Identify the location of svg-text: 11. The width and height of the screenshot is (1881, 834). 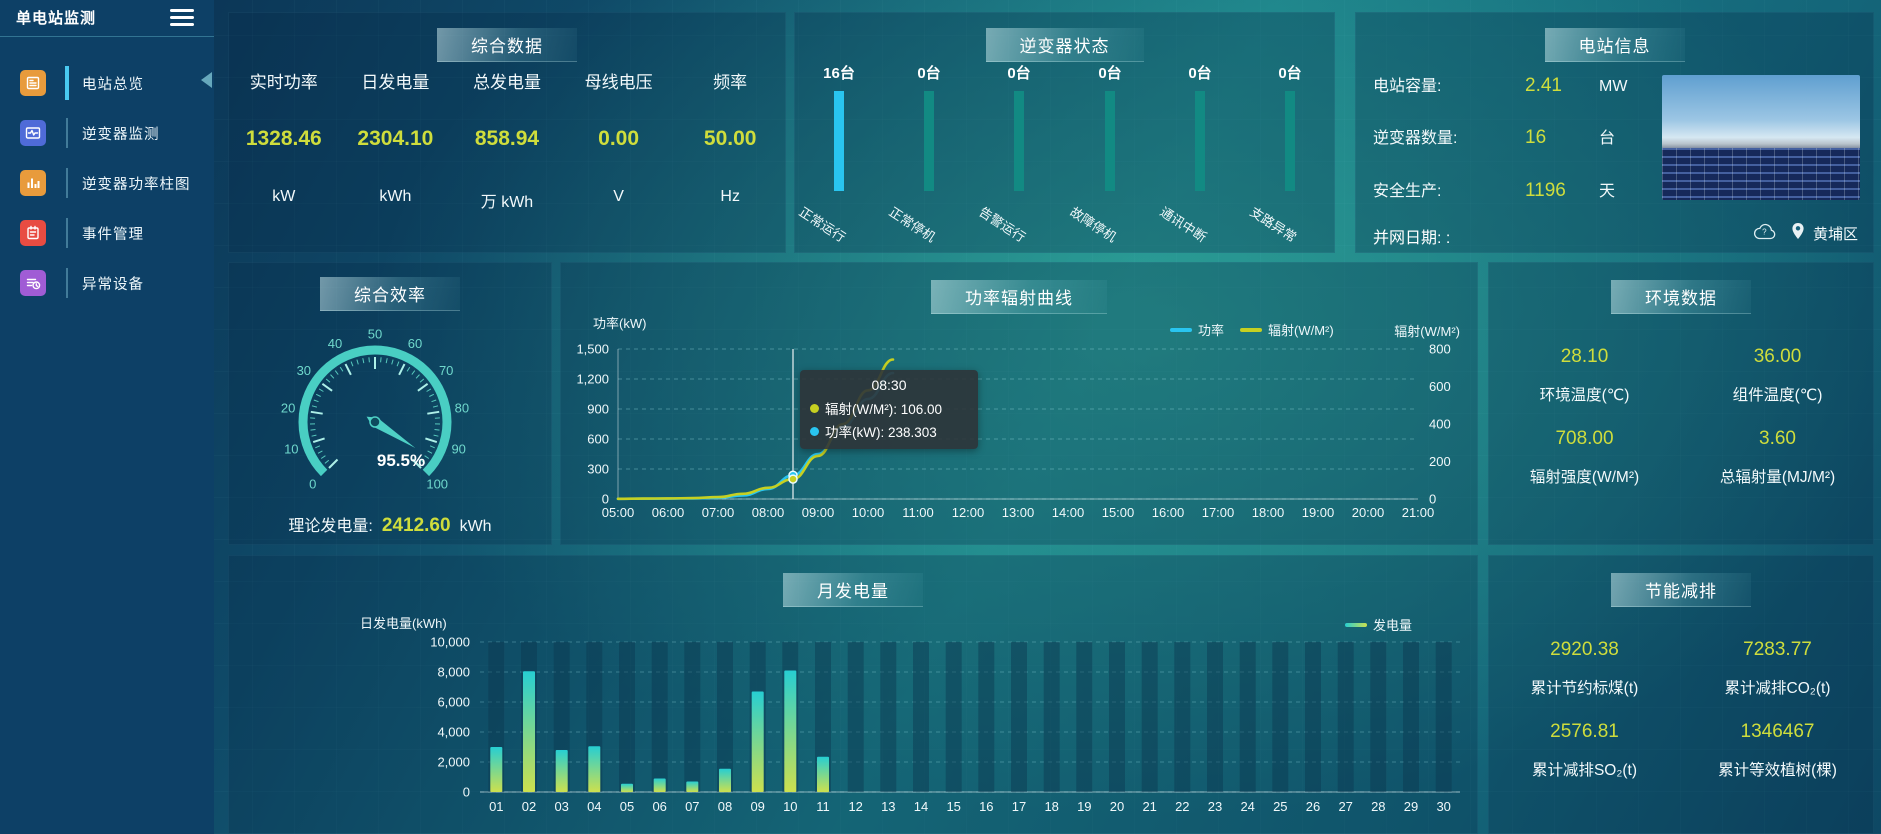
(823, 806).